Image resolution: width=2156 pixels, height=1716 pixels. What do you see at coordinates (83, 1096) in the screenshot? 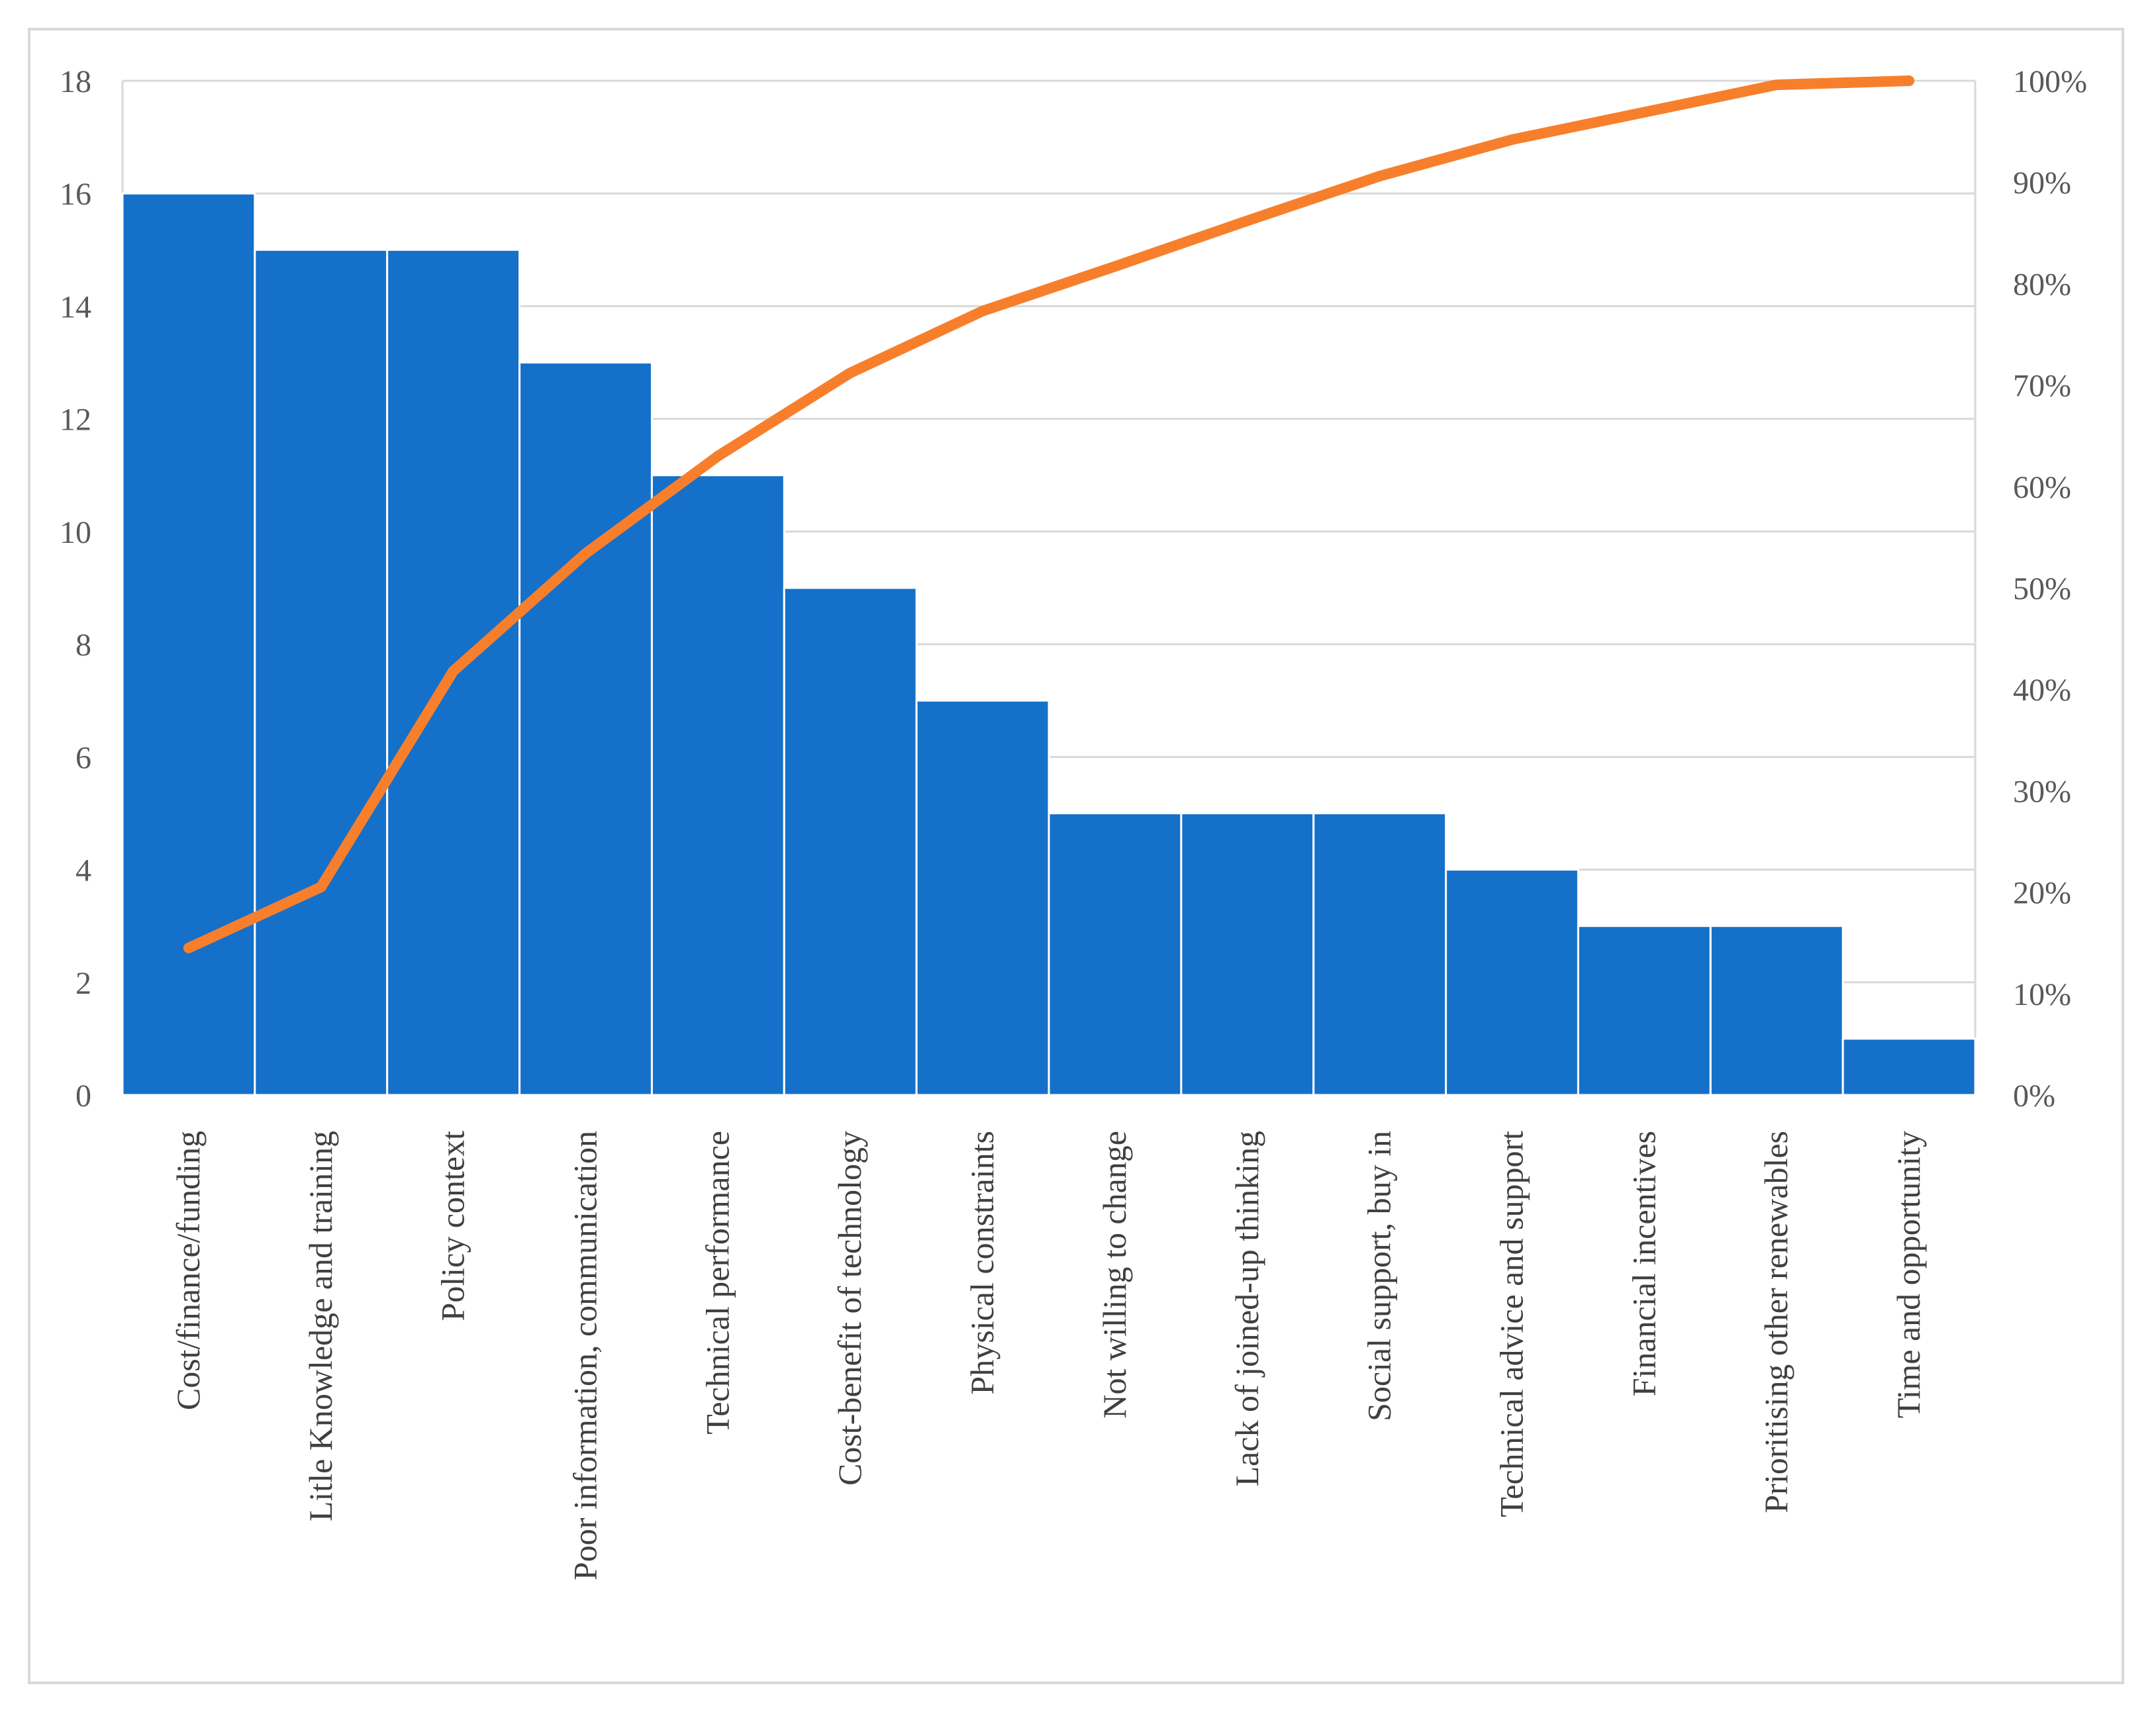
I see `y-tick-label: 0` at bounding box center [83, 1096].